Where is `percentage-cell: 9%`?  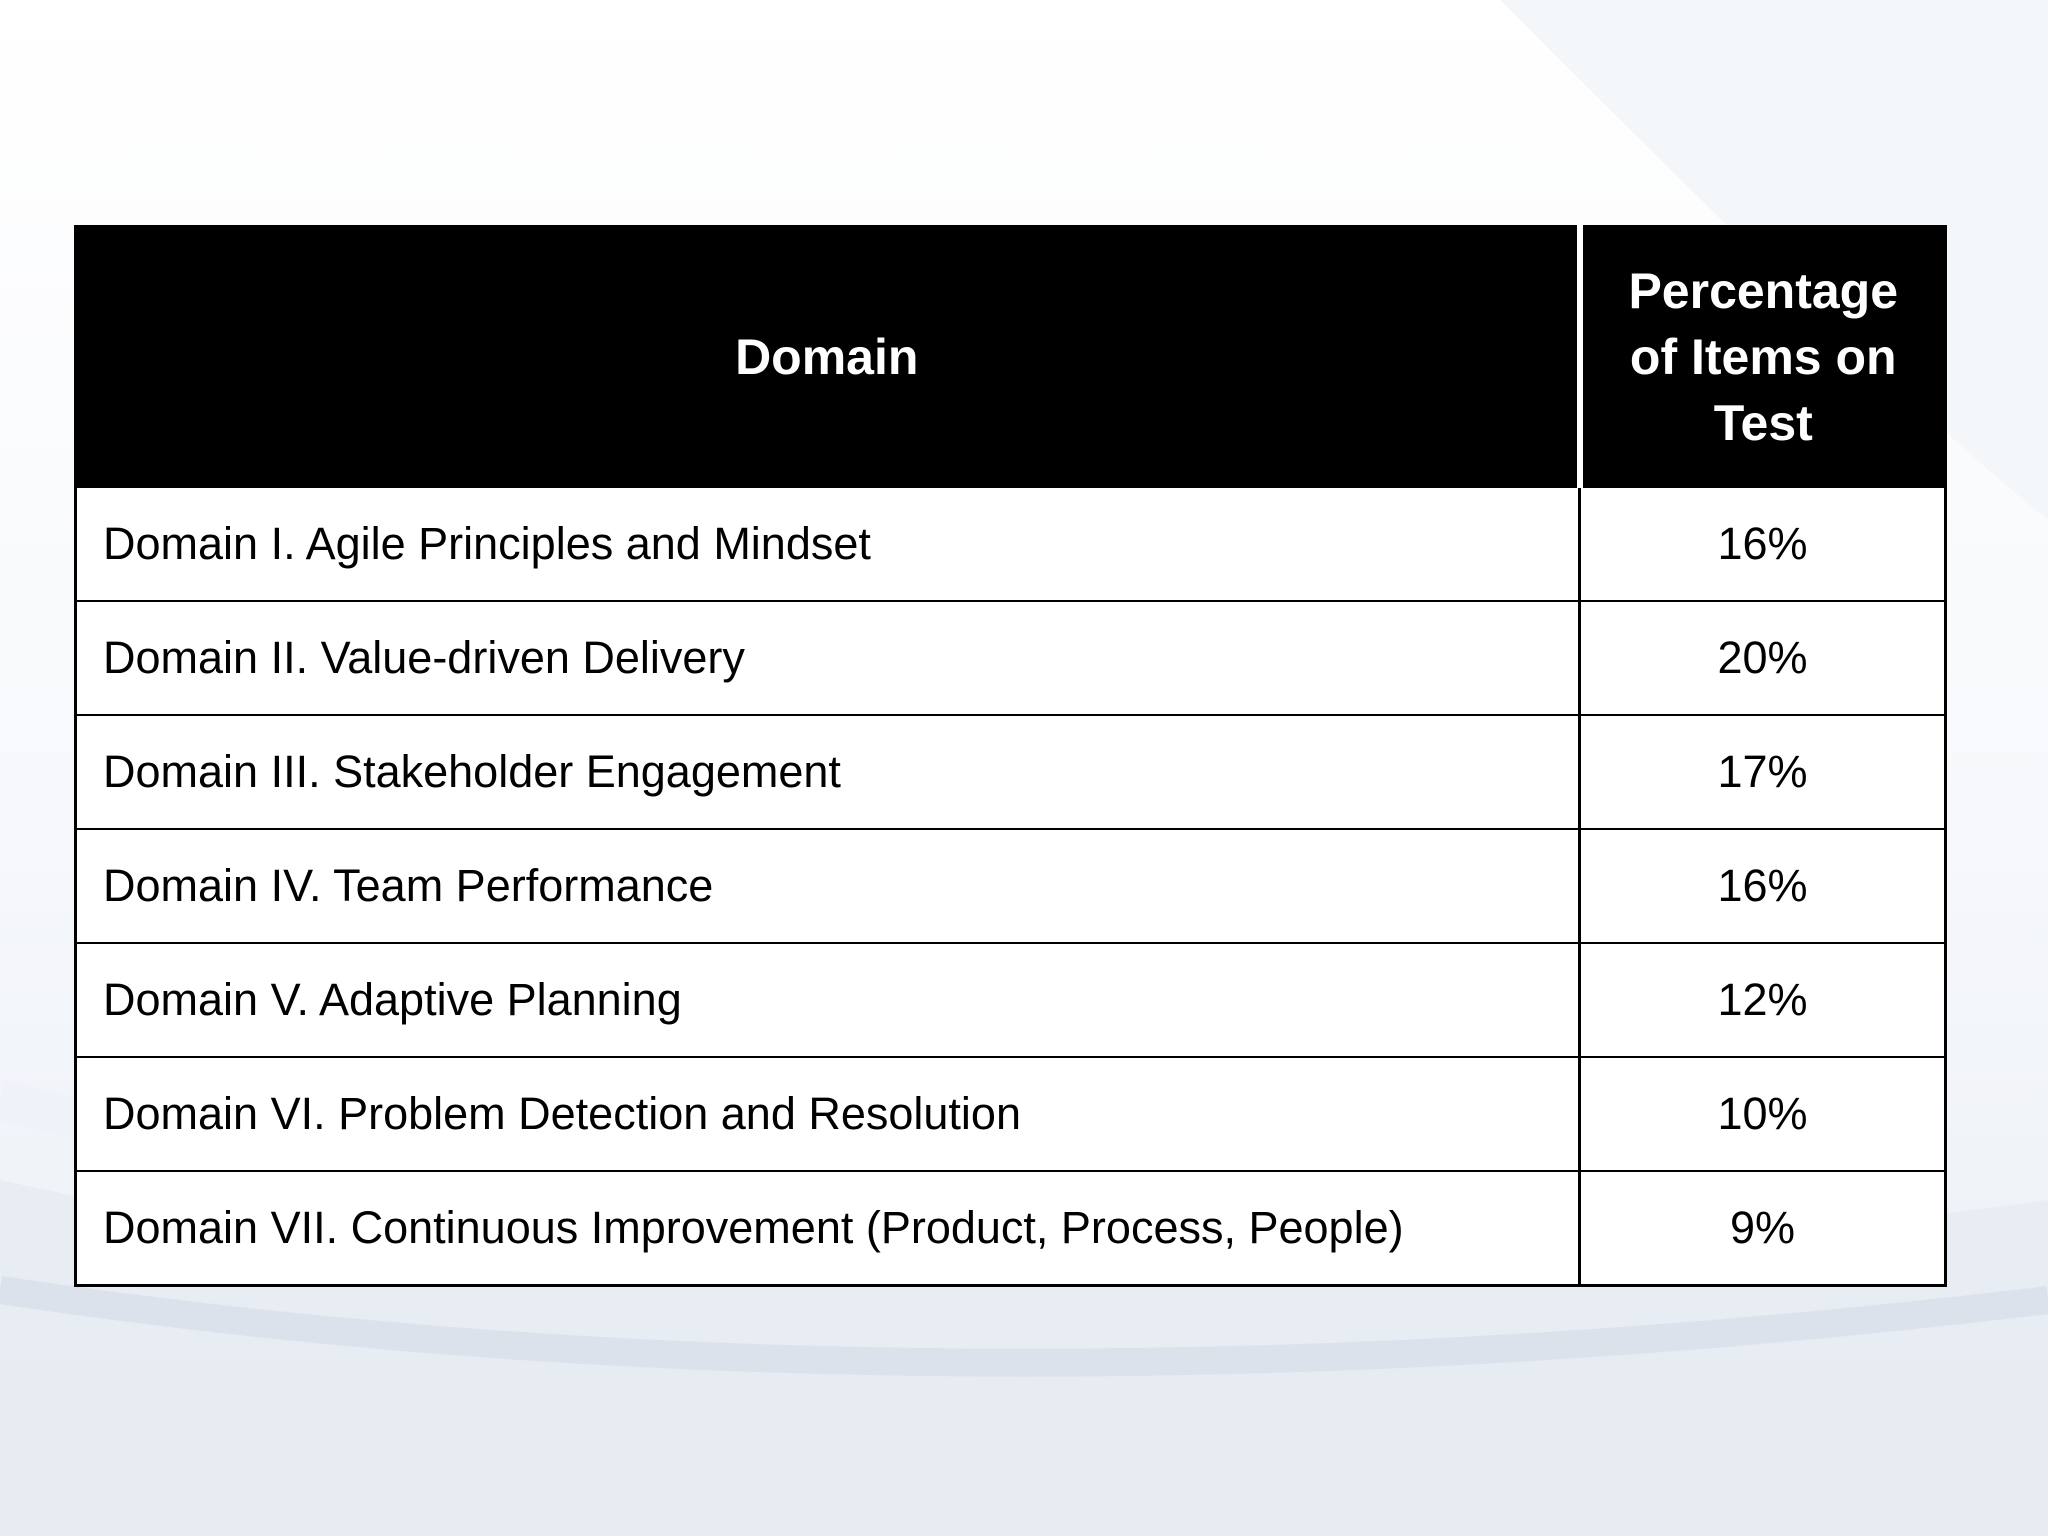
percentage-cell: 9% is located at coordinates (1762, 1228).